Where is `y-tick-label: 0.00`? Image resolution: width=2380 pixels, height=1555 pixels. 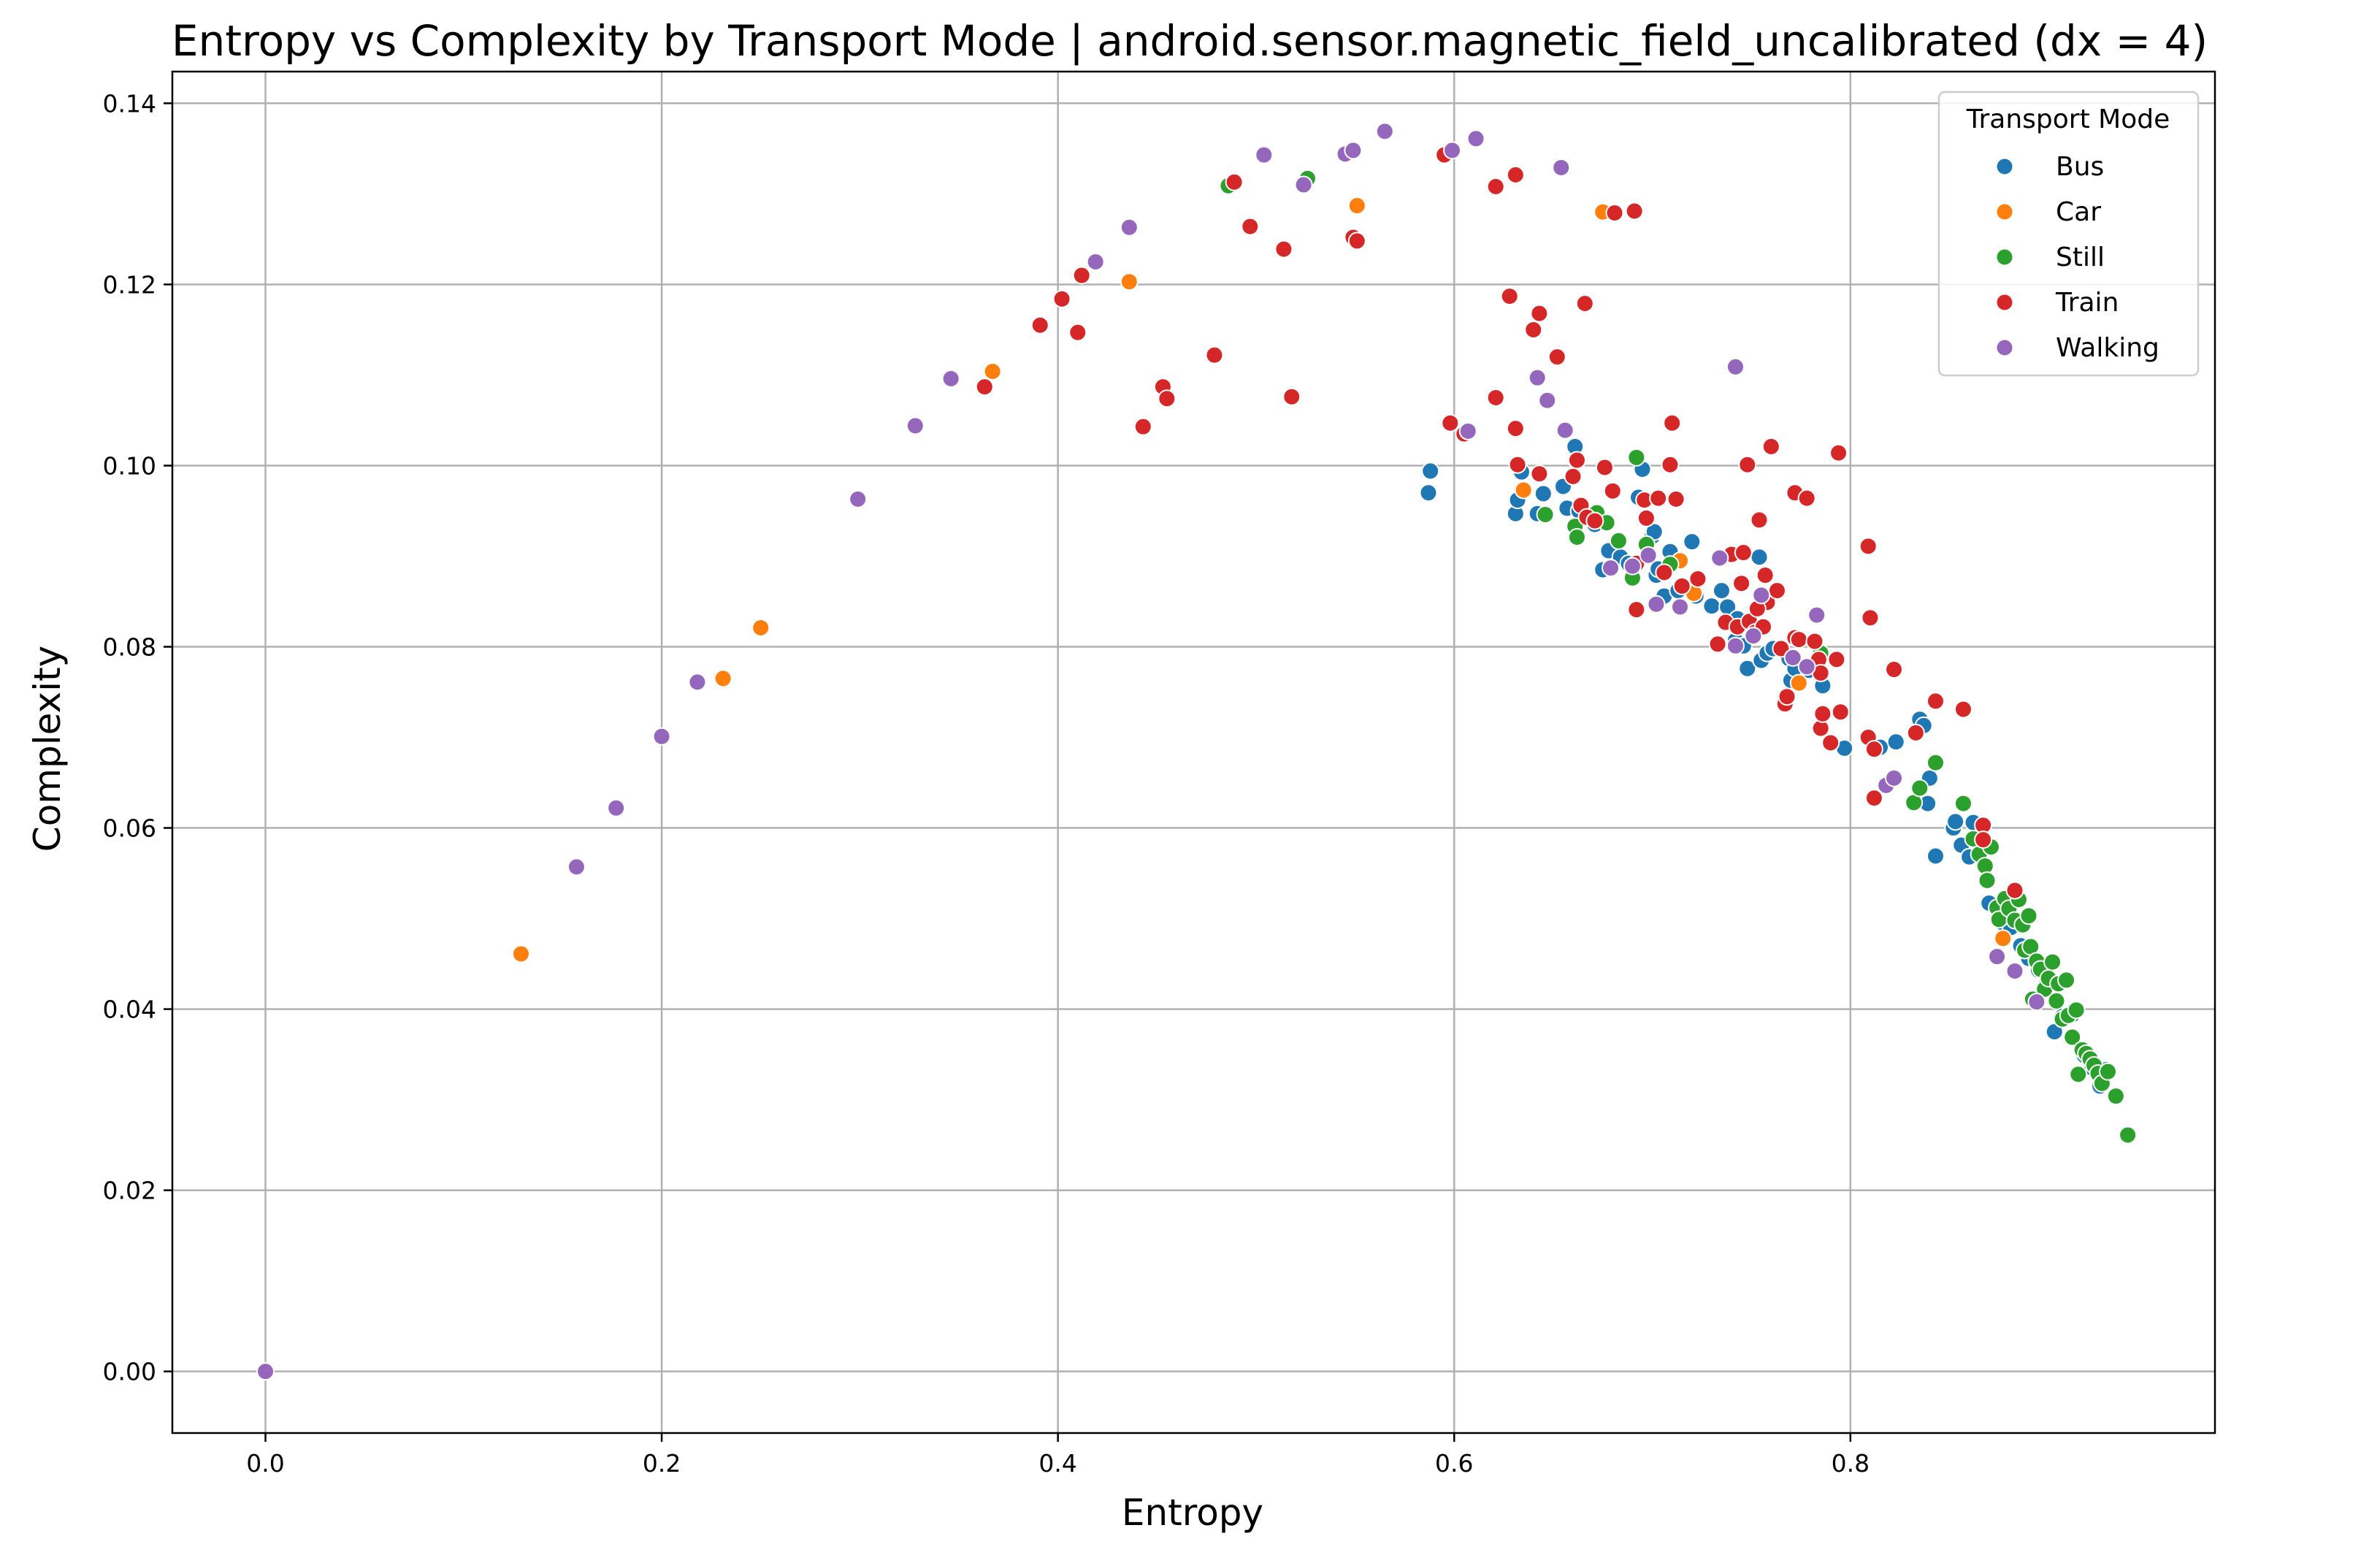 y-tick-label: 0.00 is located at coordinates (129, 1372).